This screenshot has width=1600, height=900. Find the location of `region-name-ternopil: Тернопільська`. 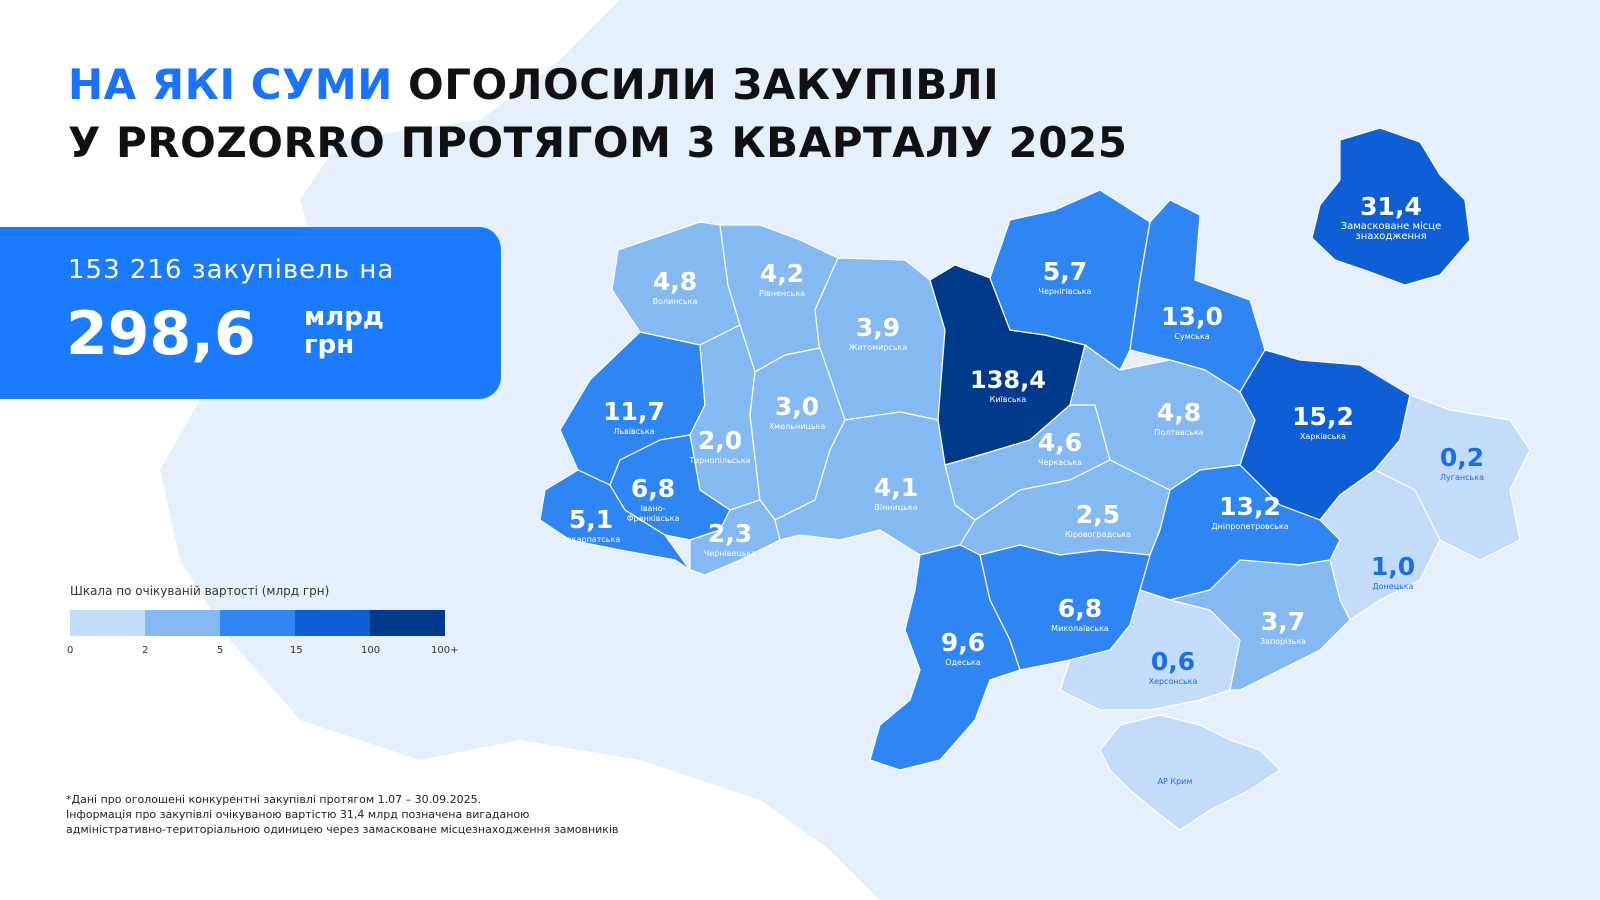

region-name-ternopil: Тернопільська is located at coordinates (719, 460).